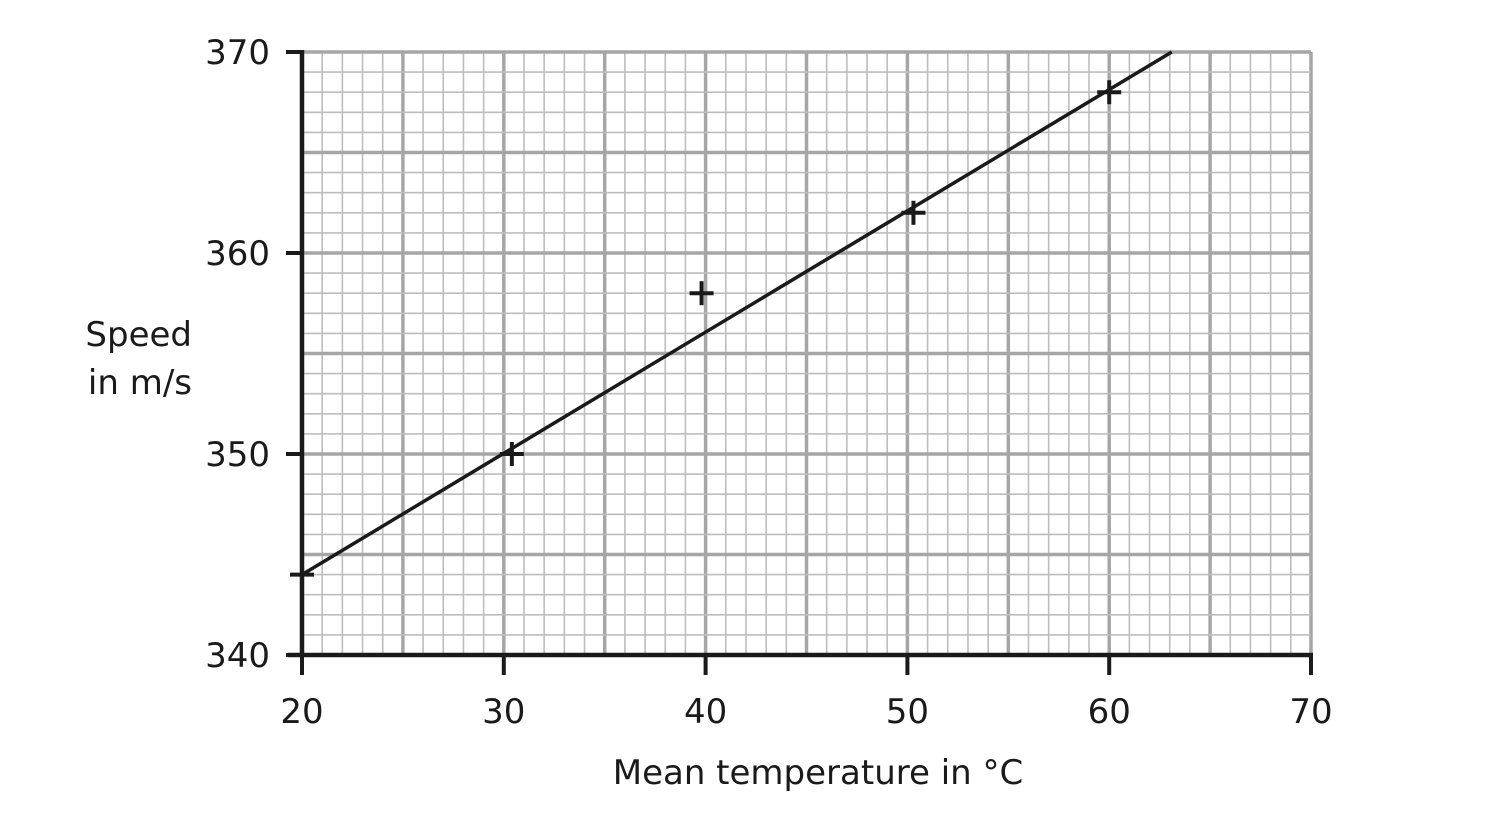  Describe the element at coordinates (237, 455) in the screenshot. I see `y-tick-label: 350` at that location.